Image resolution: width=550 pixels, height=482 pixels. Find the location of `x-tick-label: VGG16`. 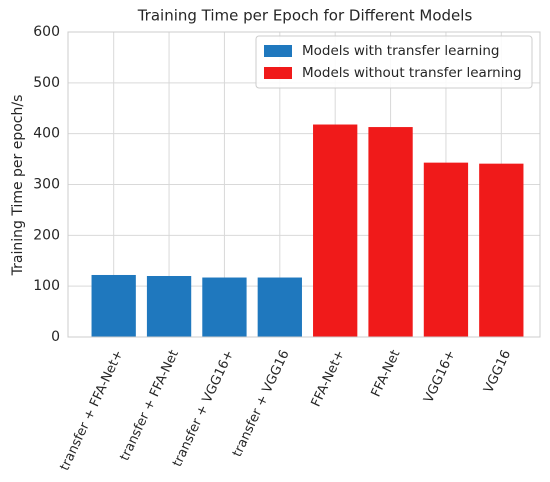

x-tick-label: VGG16 is located at coordinates (497, 372).